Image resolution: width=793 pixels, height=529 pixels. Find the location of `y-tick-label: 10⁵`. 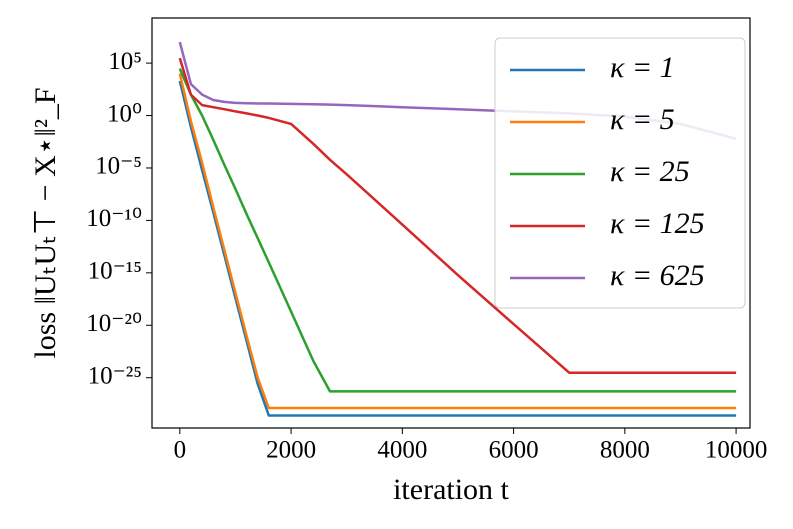

y-tick-label: 10⁵ is located at coordinates (125, 61).